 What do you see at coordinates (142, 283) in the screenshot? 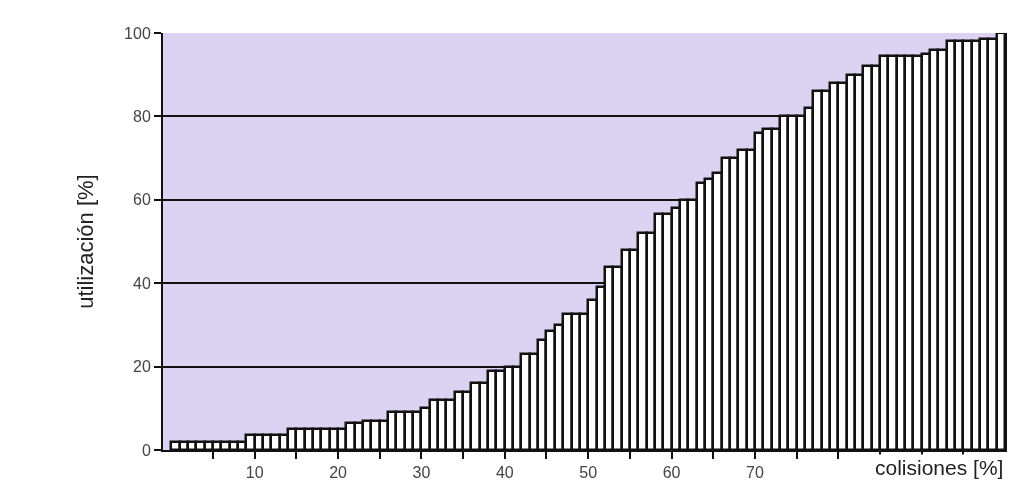
I see `y-tick-label: 40` at bounding box center [142, 283].